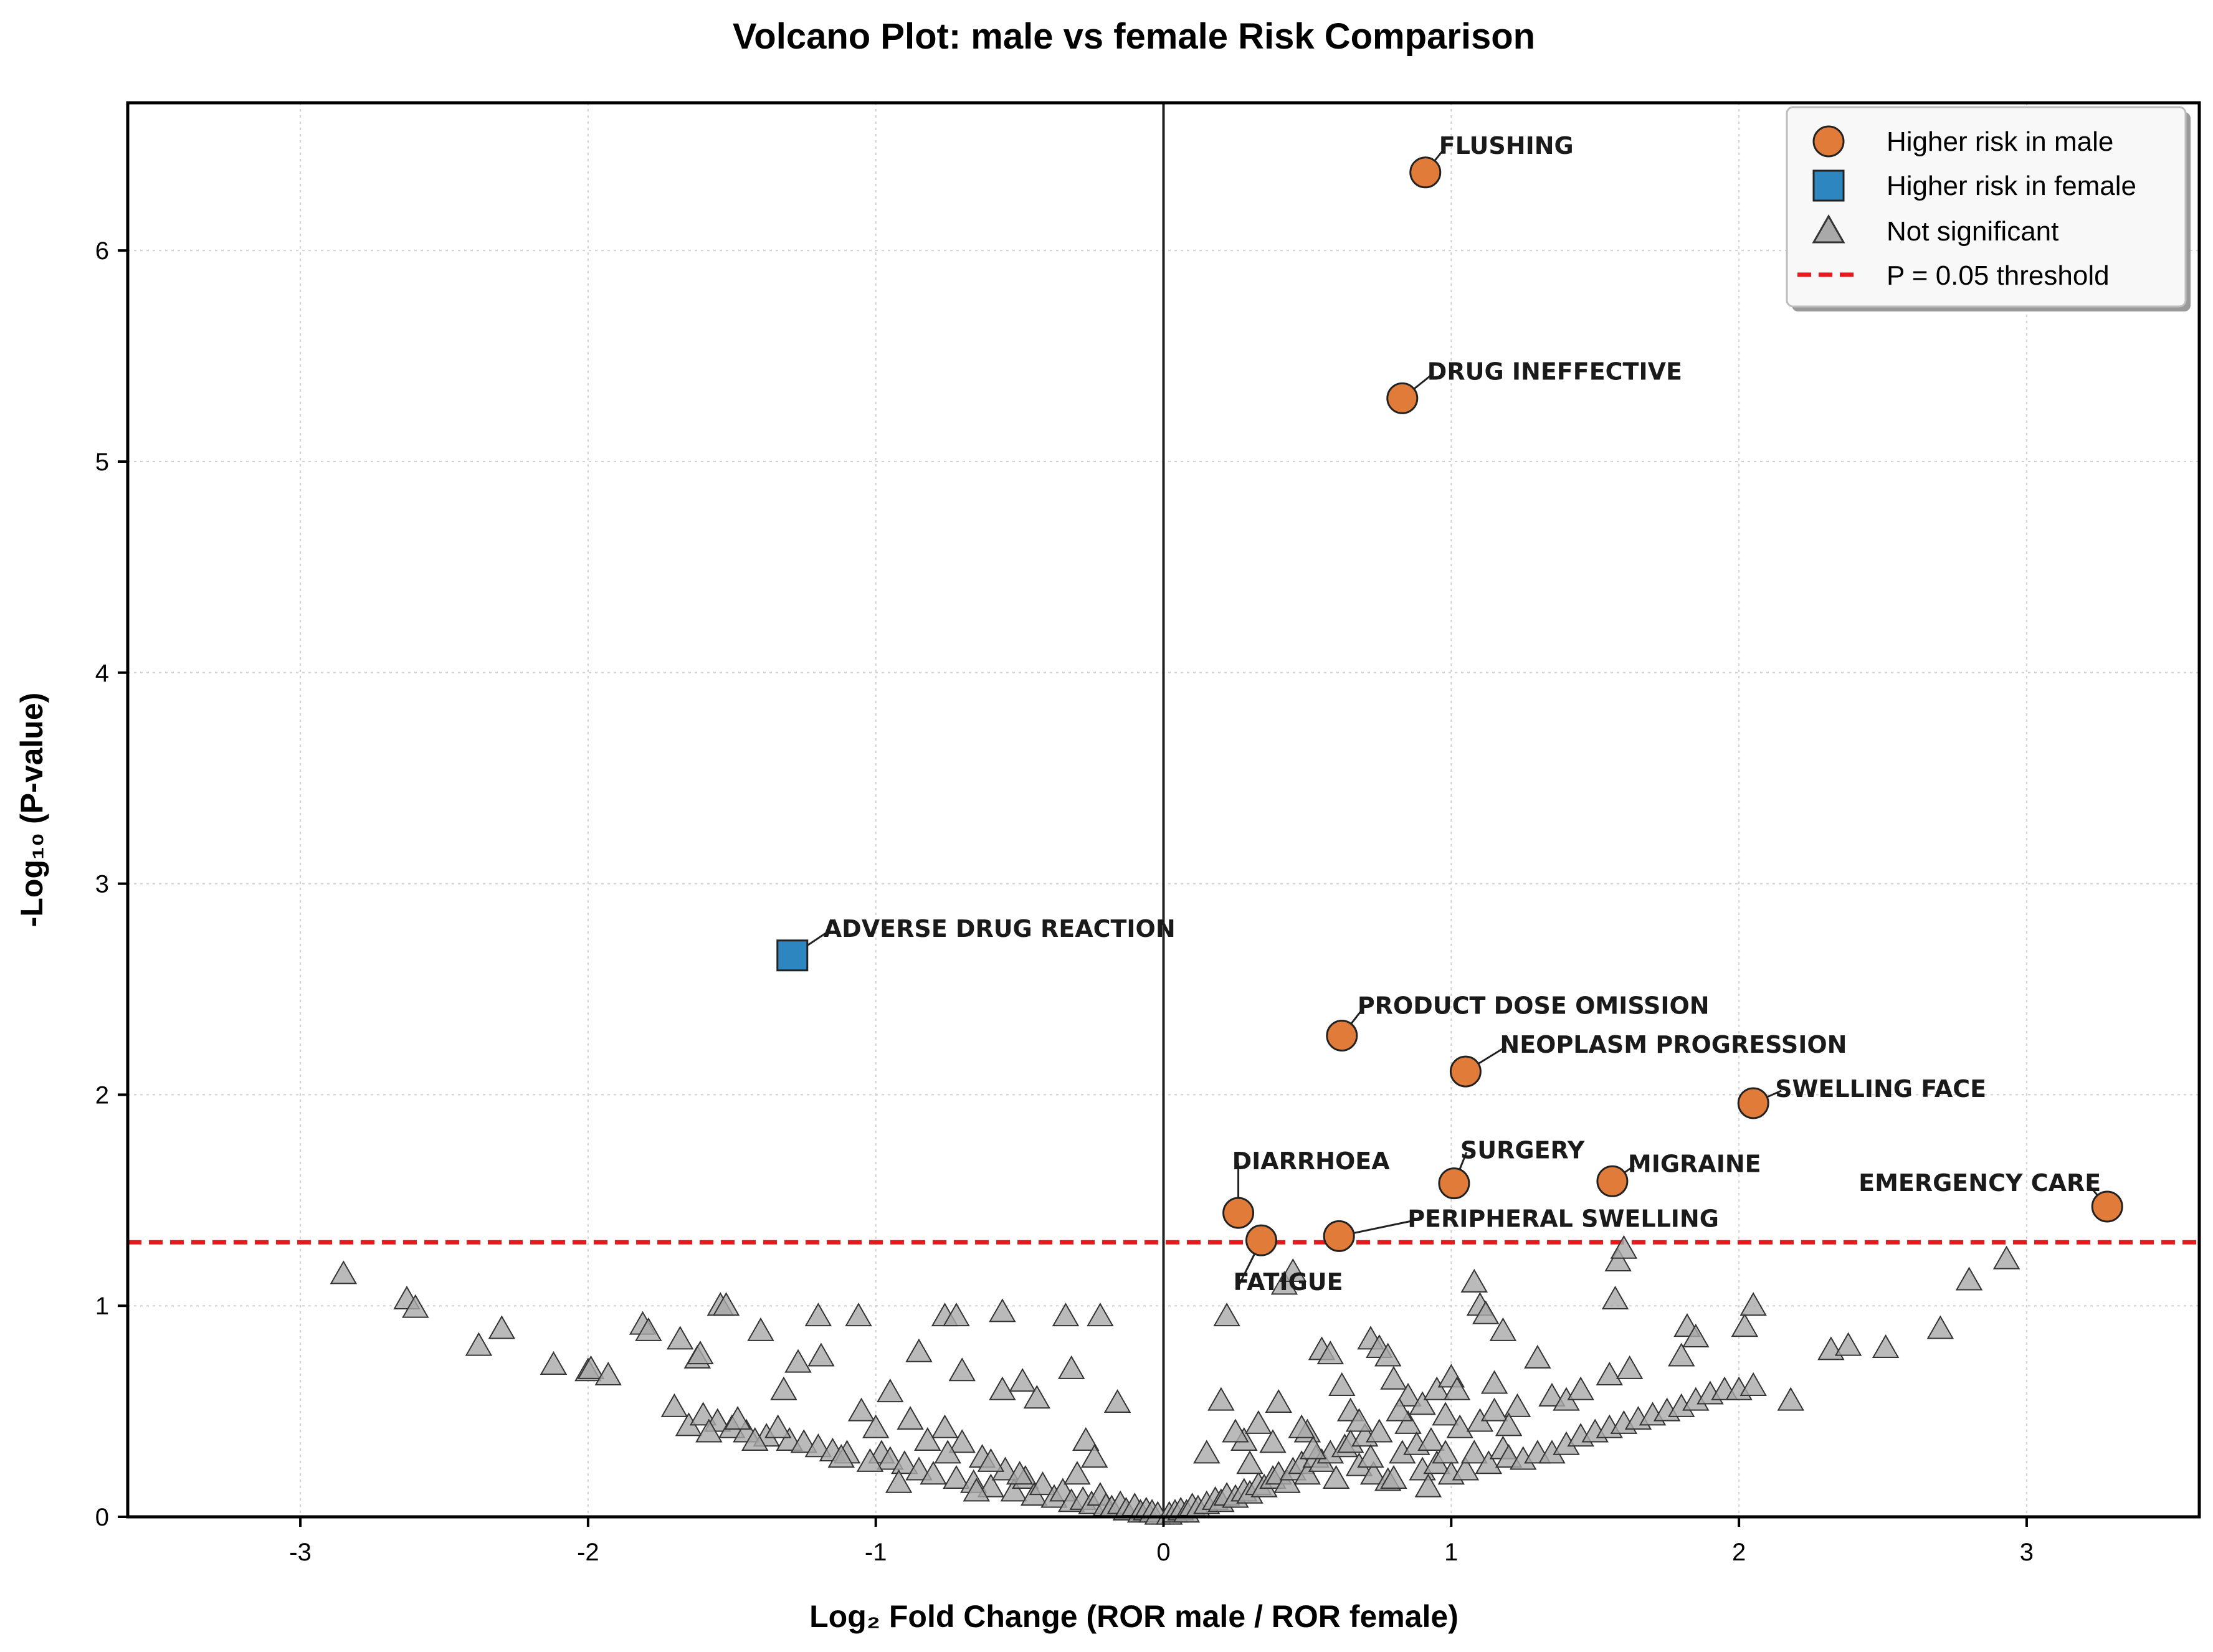 The width and height of the screenshot is (2213, 1652). Describe the element at coordinates (102, 462) in the screenshot. I see `y-tick-label: 5` at that location.